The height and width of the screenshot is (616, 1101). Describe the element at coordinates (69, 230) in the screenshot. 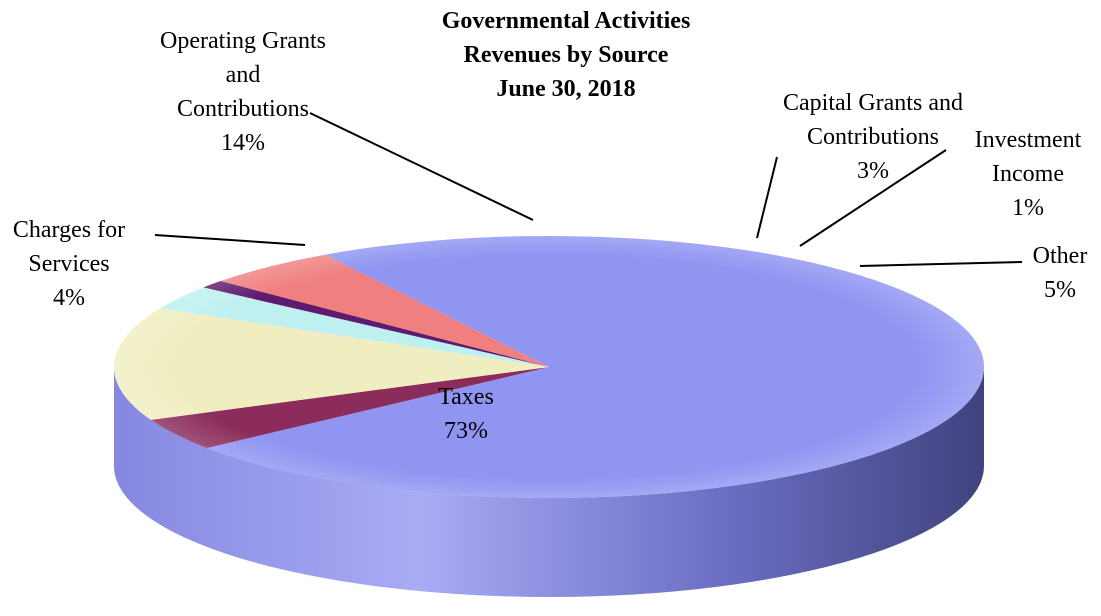

I see `slice-label-charges-for-services-line-1: Charges for` at that location.